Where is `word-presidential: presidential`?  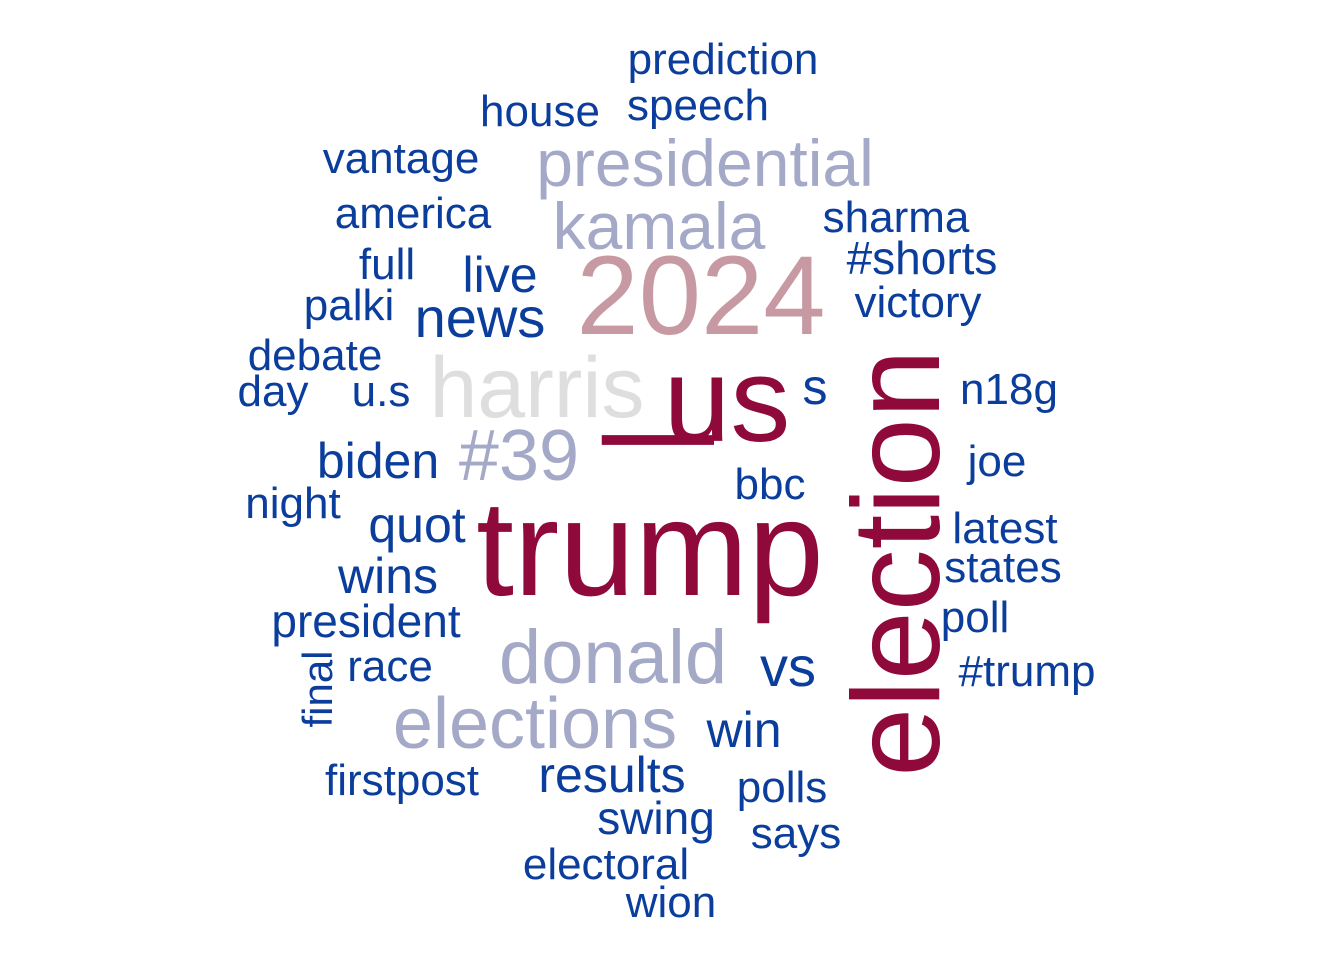
word-presidential: presidential is located at coordinates (705, 163).